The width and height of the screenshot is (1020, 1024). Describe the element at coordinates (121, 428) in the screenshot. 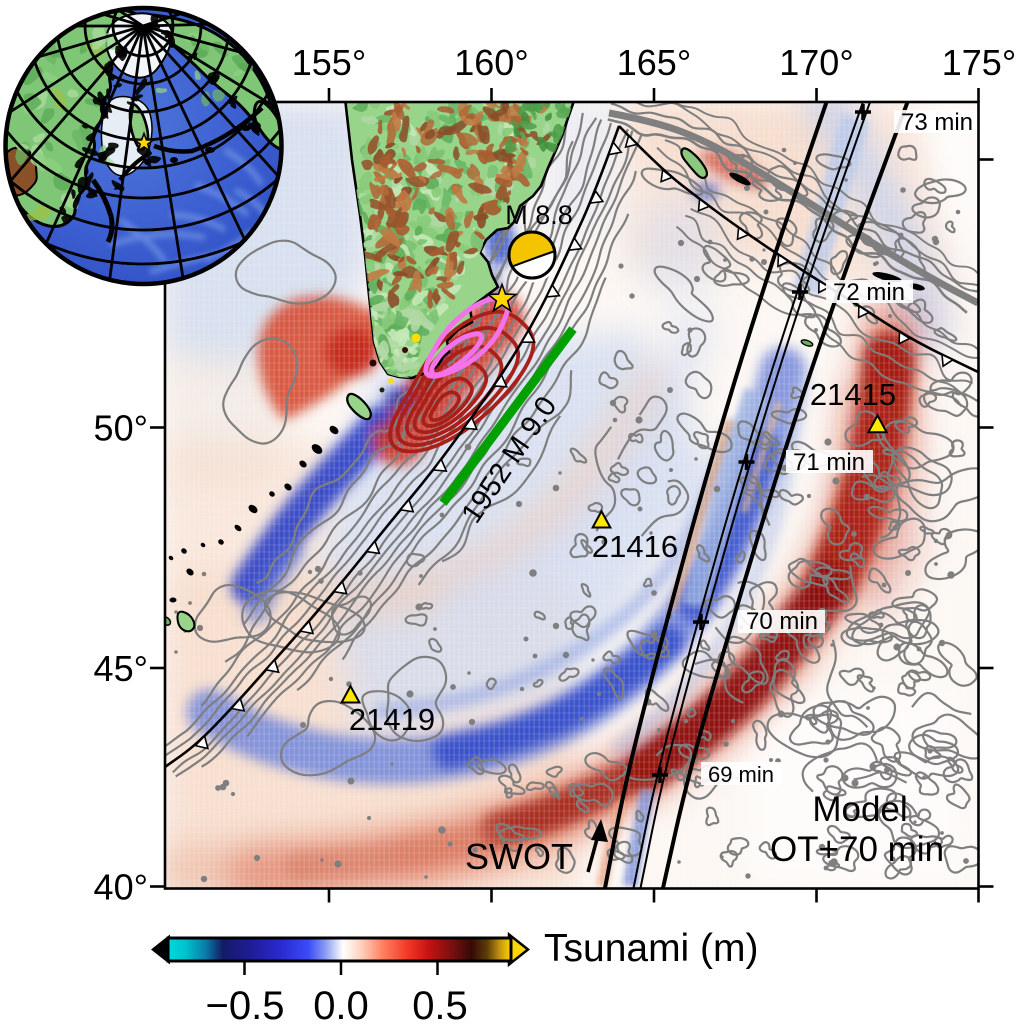

I see `svg-text: 50°` at that location.